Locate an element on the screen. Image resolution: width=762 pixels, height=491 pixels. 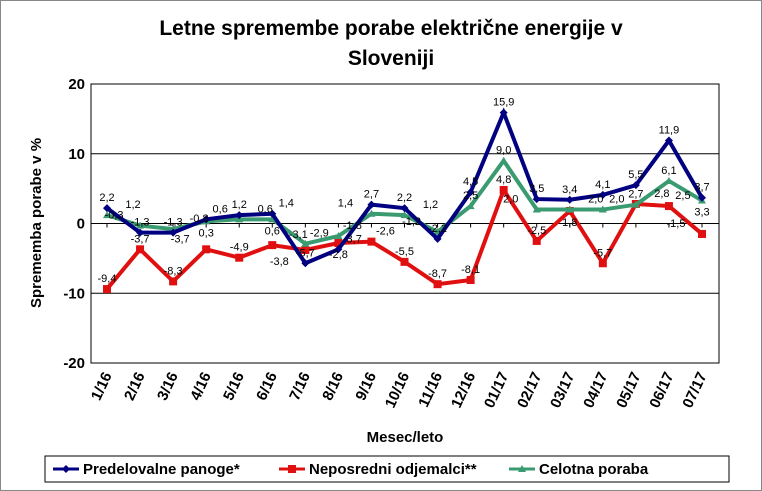
x-tick-label: 02/17 is located at coordinates (529, 390).